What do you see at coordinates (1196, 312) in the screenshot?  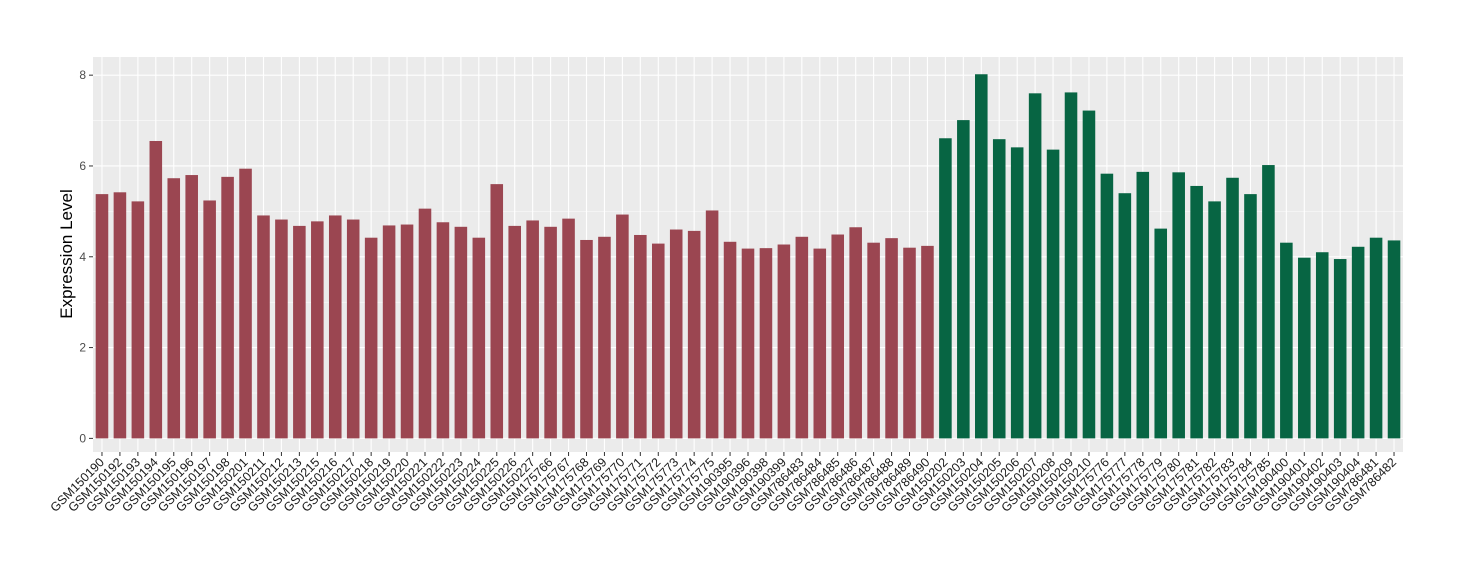 I see `bar-GSM175781` at bounding box center [1196, 312].